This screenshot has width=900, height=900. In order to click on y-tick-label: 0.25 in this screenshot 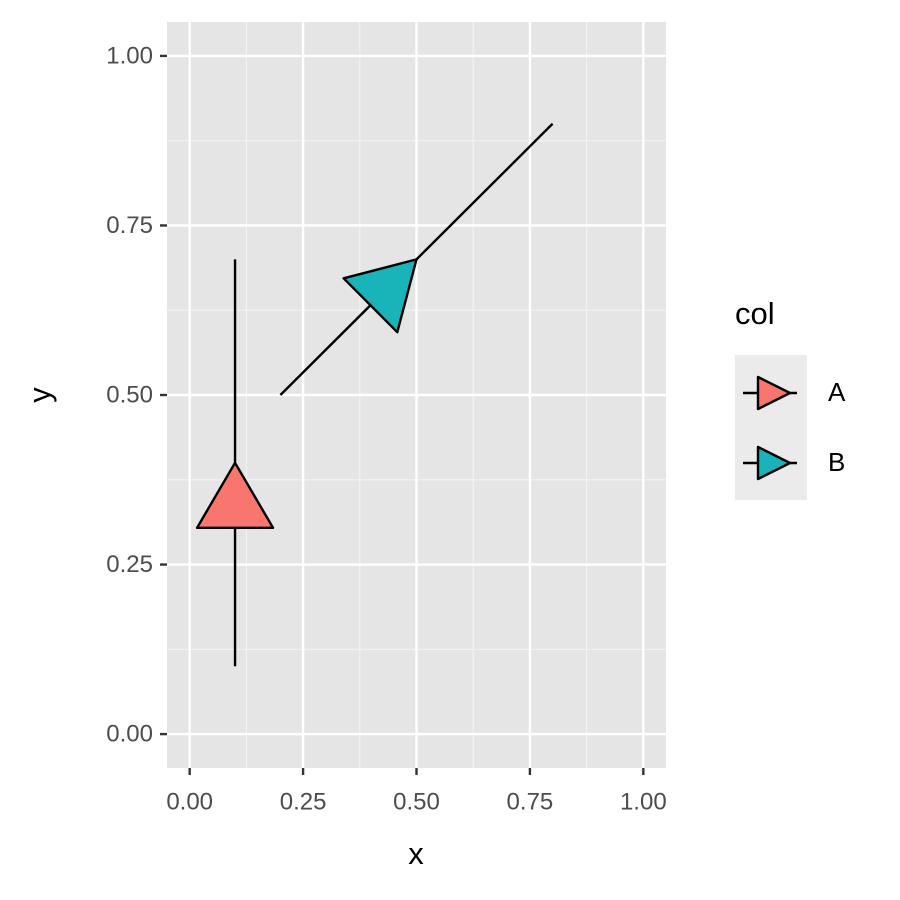, I will do `click(129, 564)`.